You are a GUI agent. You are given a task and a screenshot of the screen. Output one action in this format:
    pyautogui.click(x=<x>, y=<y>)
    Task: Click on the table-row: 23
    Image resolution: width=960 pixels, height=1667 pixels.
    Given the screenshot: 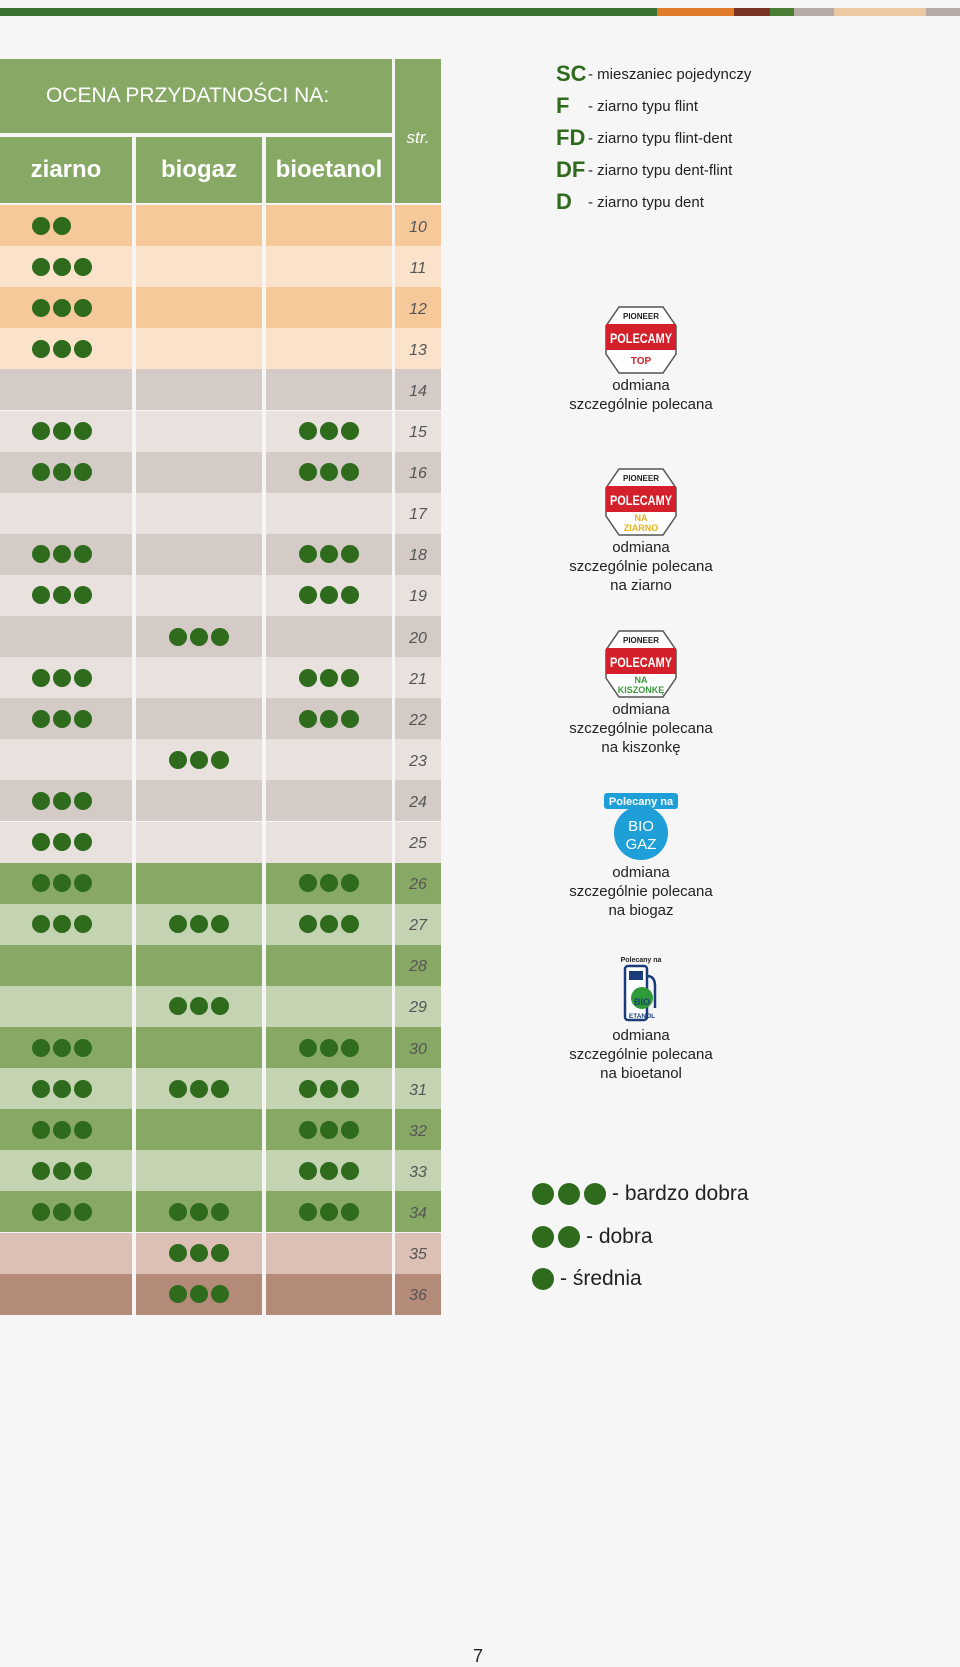 What is the action you would take?
    pyautogui.click(x=220, y=760)
    